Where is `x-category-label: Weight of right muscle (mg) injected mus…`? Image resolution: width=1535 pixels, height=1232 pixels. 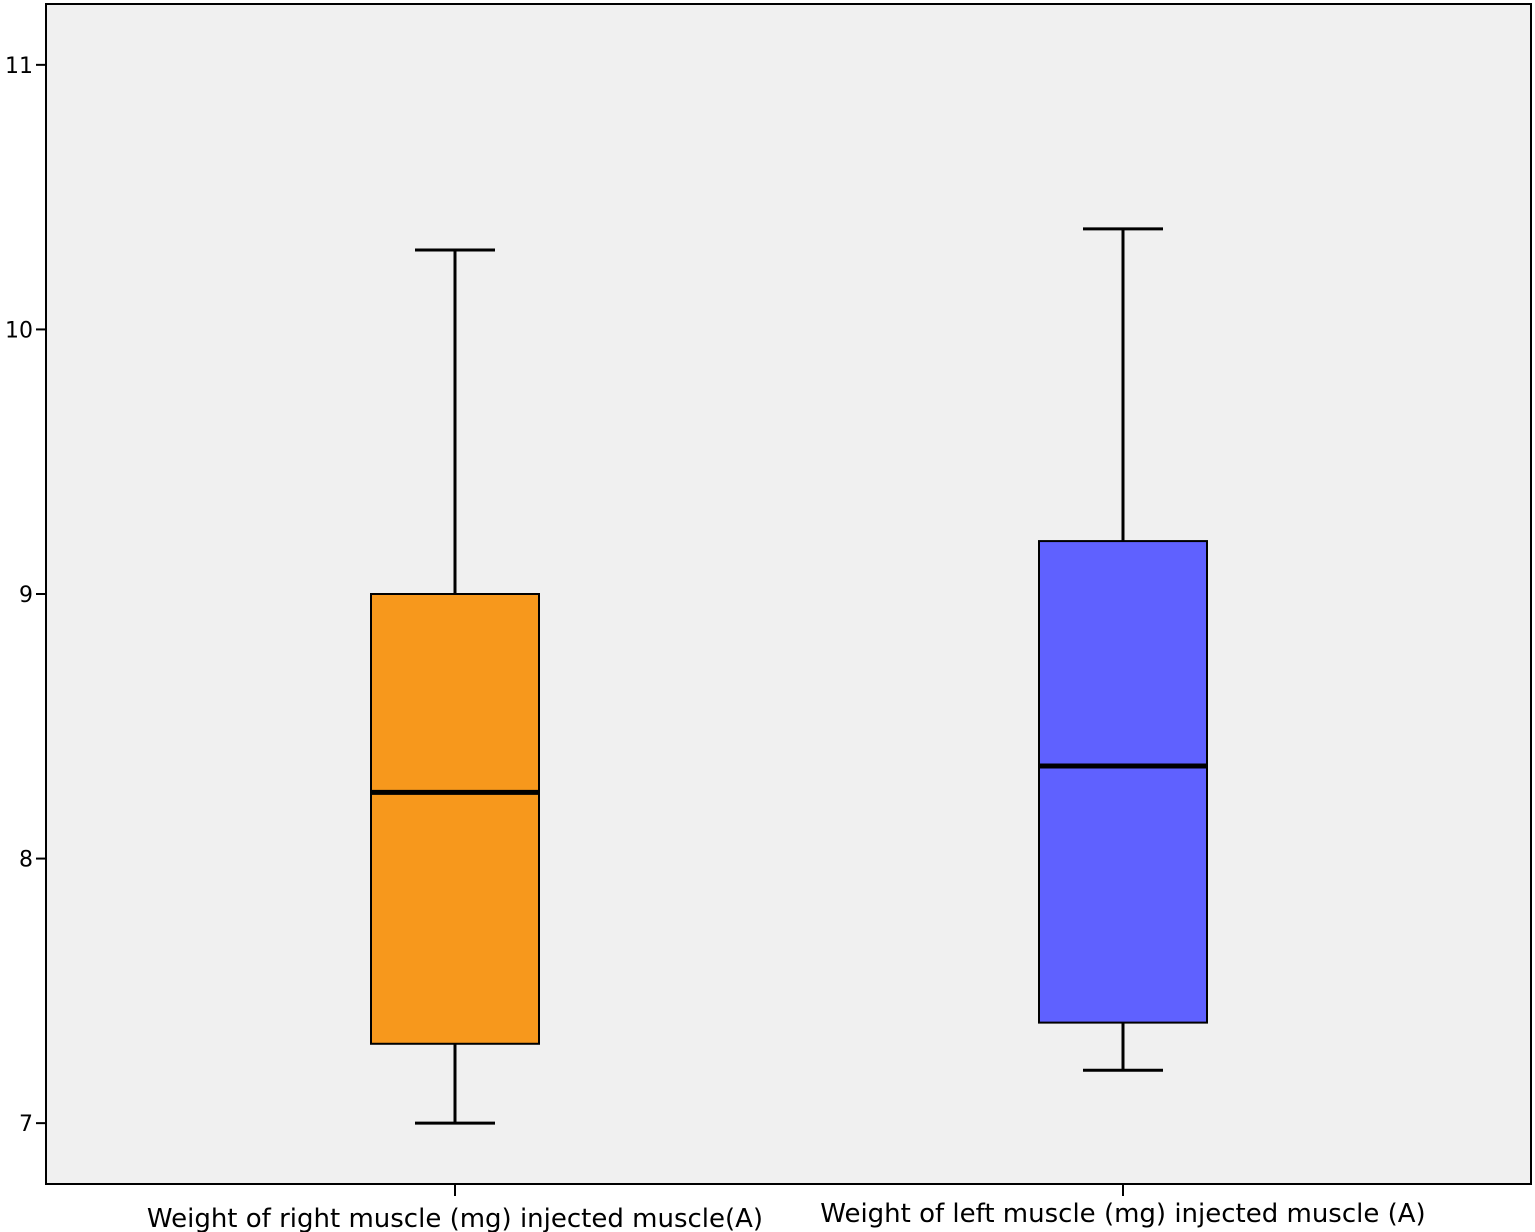
x-category-label: Weight of right muscle (mg) injected mus… is located at coordinates (455, 1218).